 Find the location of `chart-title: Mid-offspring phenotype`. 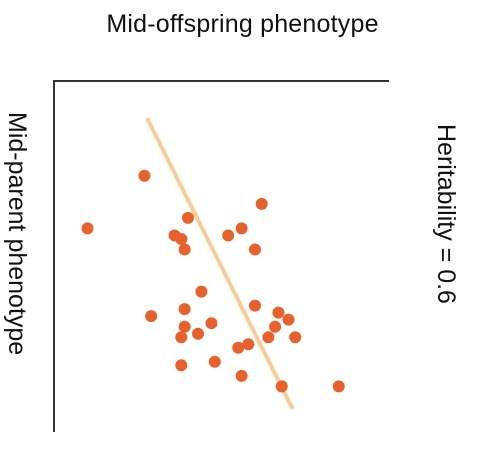

chart-title: Mid-offspring phenotype is located at coordinates (242, 24).